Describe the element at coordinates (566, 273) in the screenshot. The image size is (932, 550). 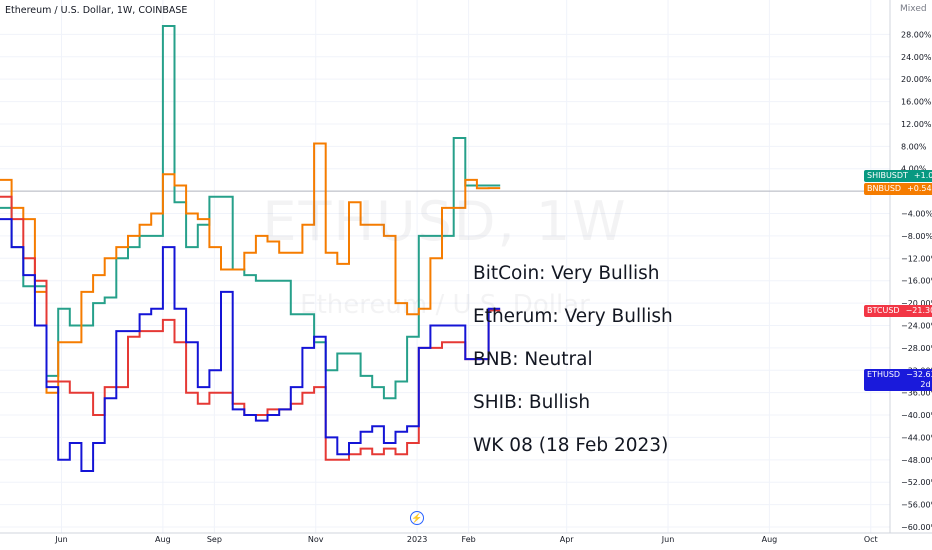
I see `note-btc: BitCoin: Very Bullish` at that location.